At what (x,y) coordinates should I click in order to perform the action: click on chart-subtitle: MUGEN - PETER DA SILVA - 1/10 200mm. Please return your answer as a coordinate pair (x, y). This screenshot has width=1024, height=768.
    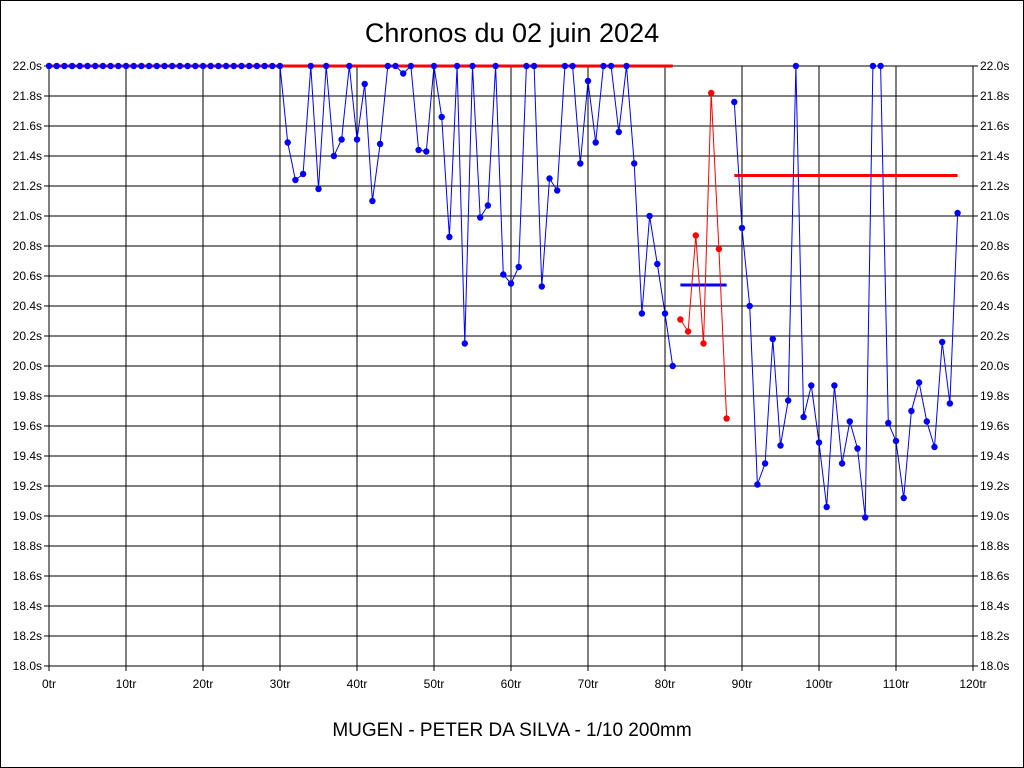
    Looking at the image, I should click on (512, 730).